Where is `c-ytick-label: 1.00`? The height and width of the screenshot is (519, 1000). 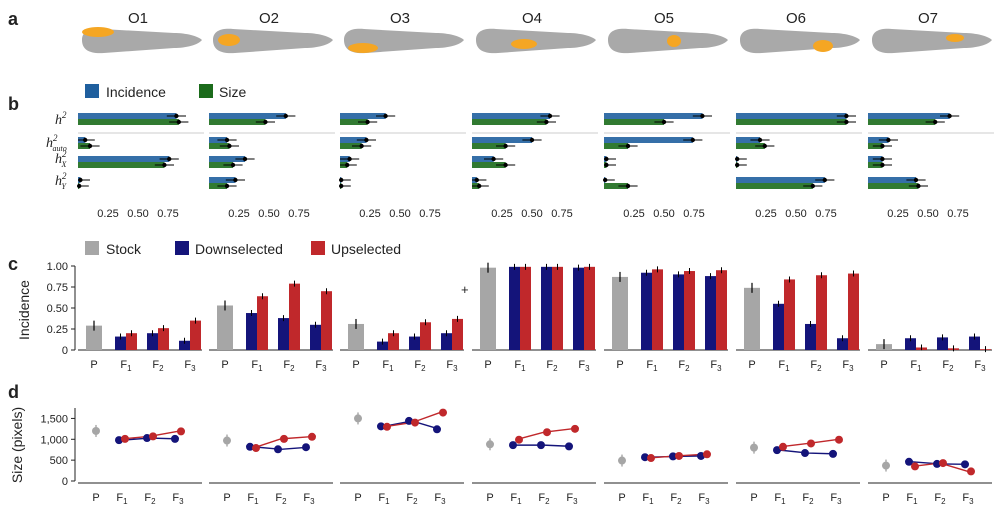 c-ytick-label: 1.00 is located at coordinates (57, 267).